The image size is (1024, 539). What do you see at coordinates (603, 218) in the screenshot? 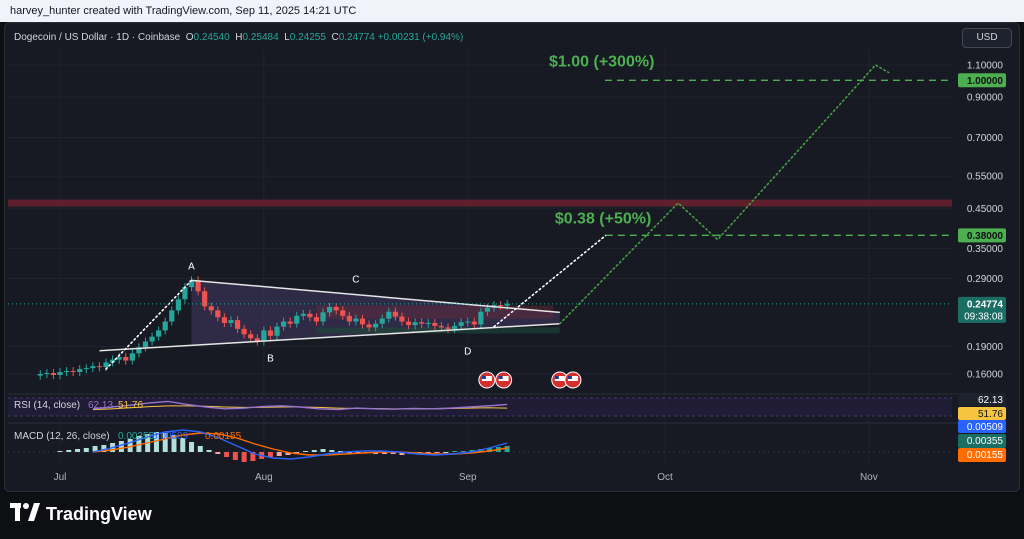
I see `target-label: $0.38 (+50%)` at bounding box center [603, 218].